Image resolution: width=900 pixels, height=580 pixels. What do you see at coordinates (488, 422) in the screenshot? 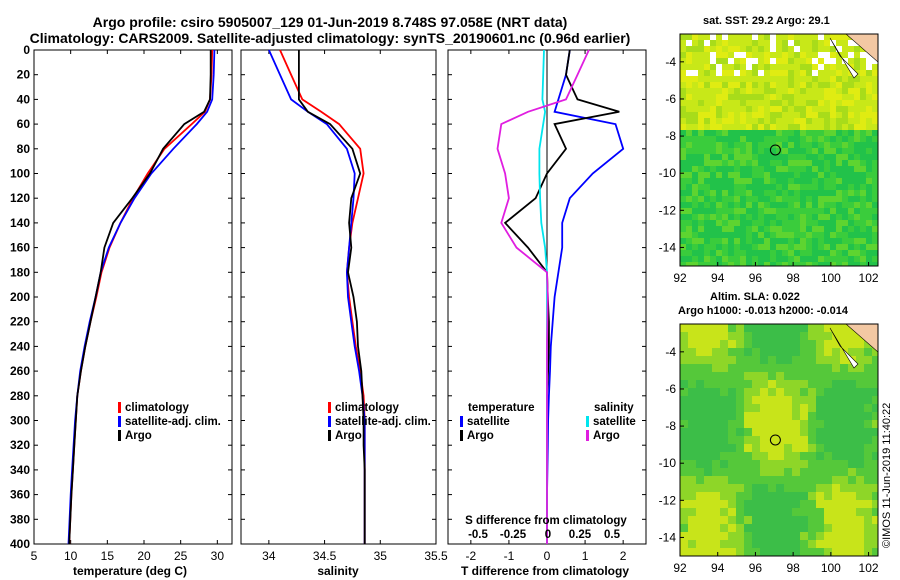
I see `legend-t-satellite-label: satellite` at bounding box center [488, 422].